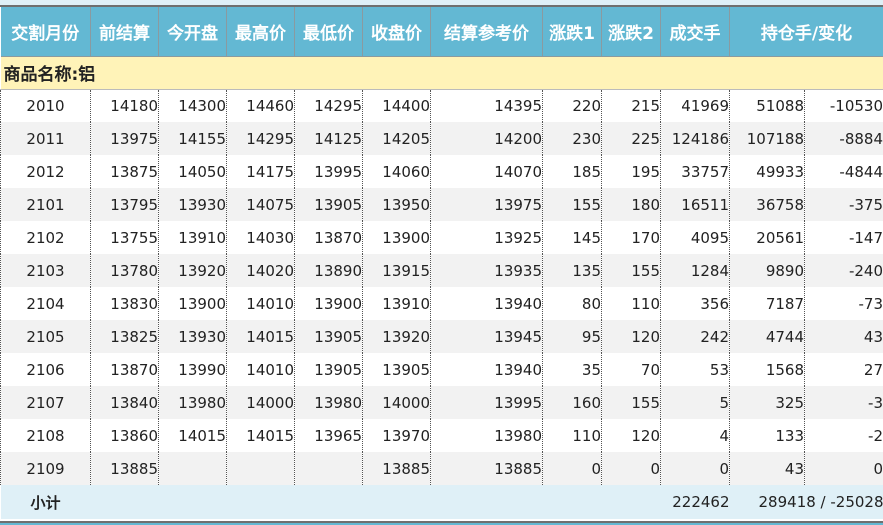  What do you see at coordinates (695, 435) in the screenshot?
I see `table-cell: 4` at bounding box center [695, 435].